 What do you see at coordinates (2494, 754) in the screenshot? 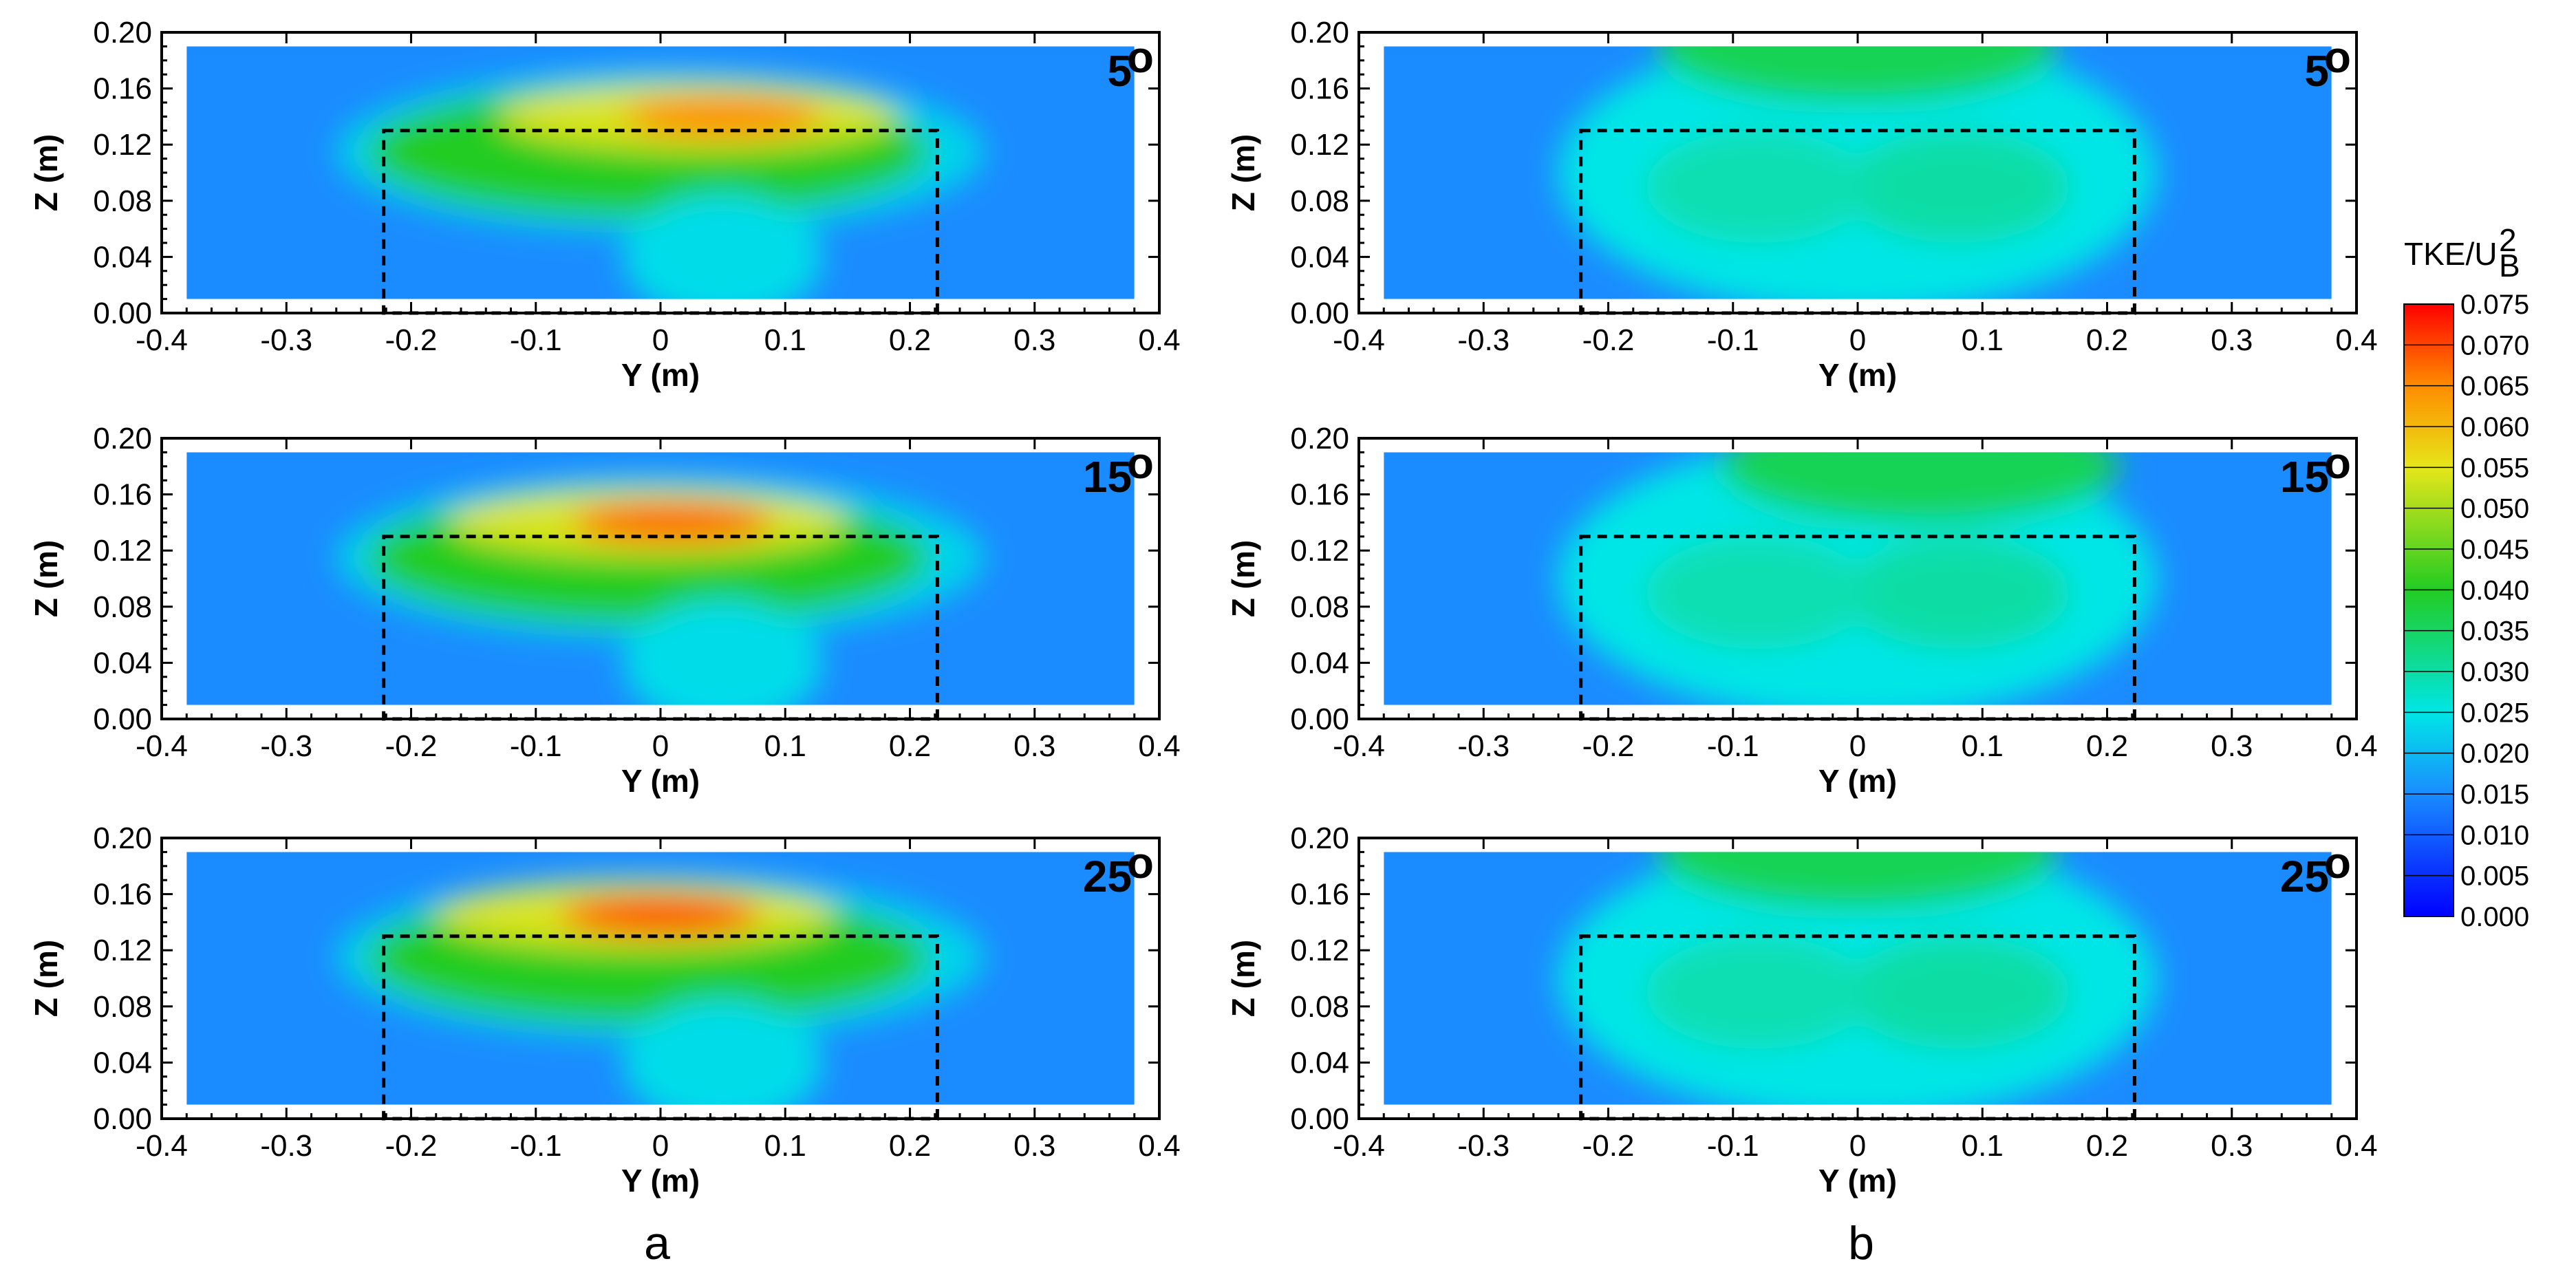
I see `colorbar-level-label: 0.020` at bounding box center [2494, 754].